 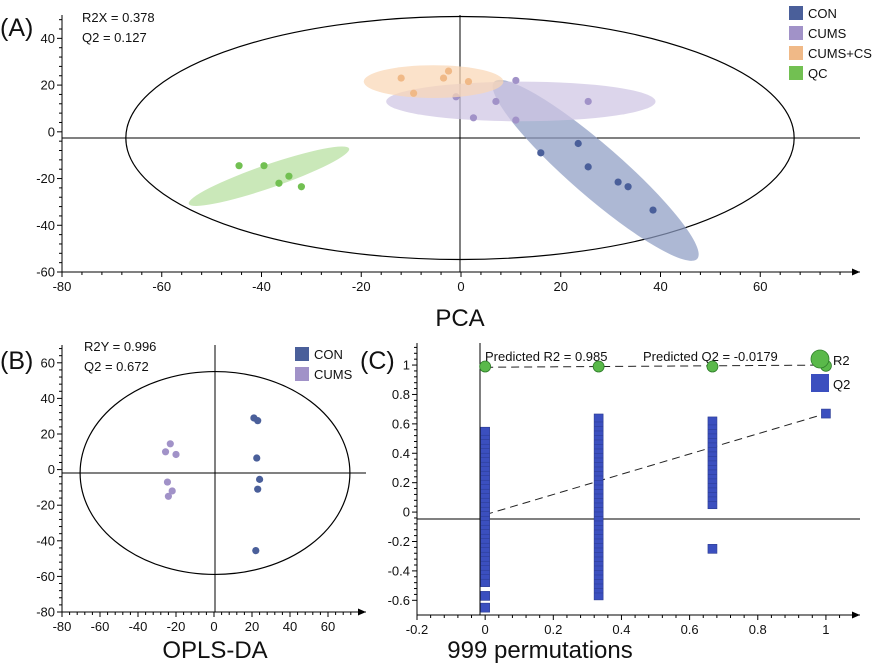 I want to click on panel-b-series-cums-legend-swatch, so click(x=302, y=374).